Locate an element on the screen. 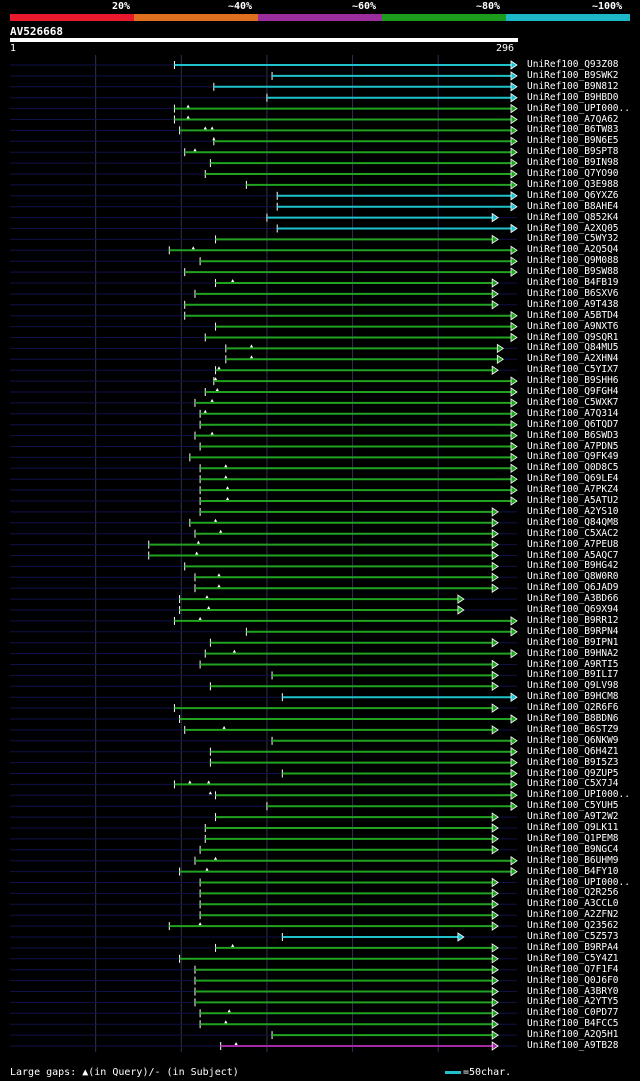  hit-label: UniRef100_A2Q5Q4 is located at coordinates (573, 250).